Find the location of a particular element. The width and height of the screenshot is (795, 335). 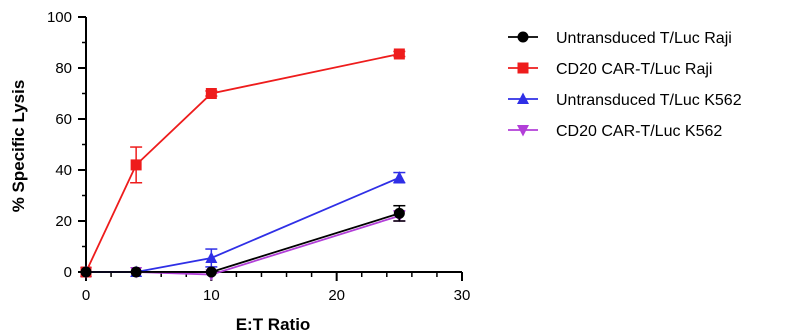

legend-entry: Untransduced T/Luc K562 is located at coordinates (625, 100).